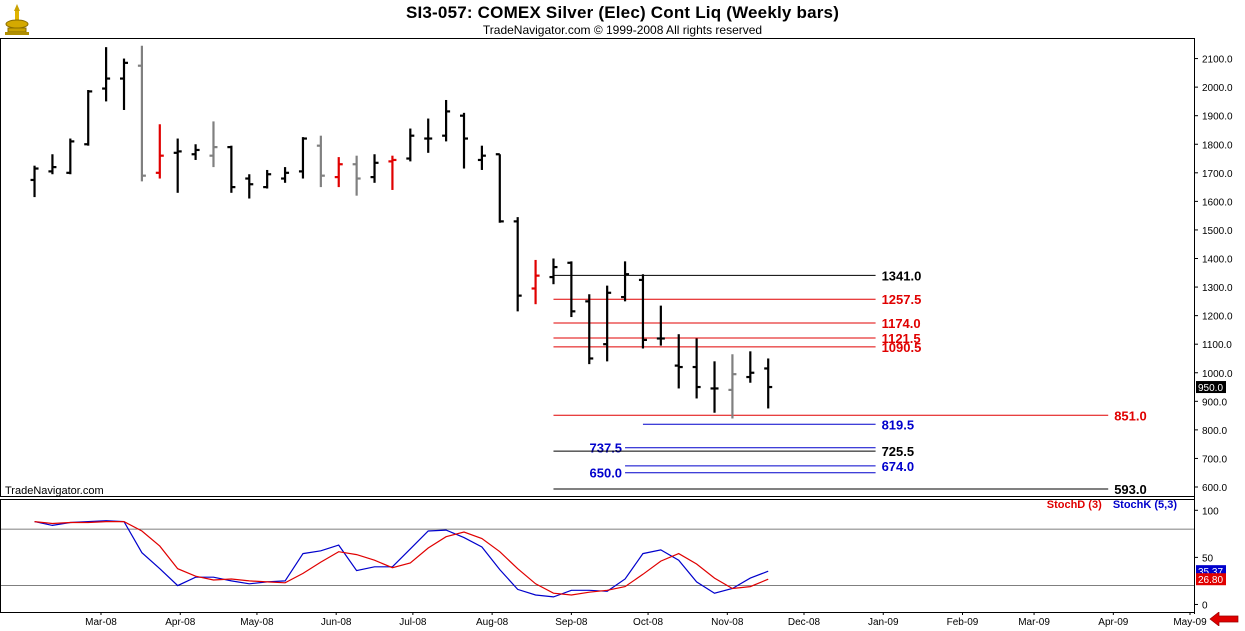 This screenshot has width=1245, height=631. What do you see at coordinates (1217, 117) in the screenshot?
I see `price-tick-label: 1900.0` at bounding box center [1217, 117].